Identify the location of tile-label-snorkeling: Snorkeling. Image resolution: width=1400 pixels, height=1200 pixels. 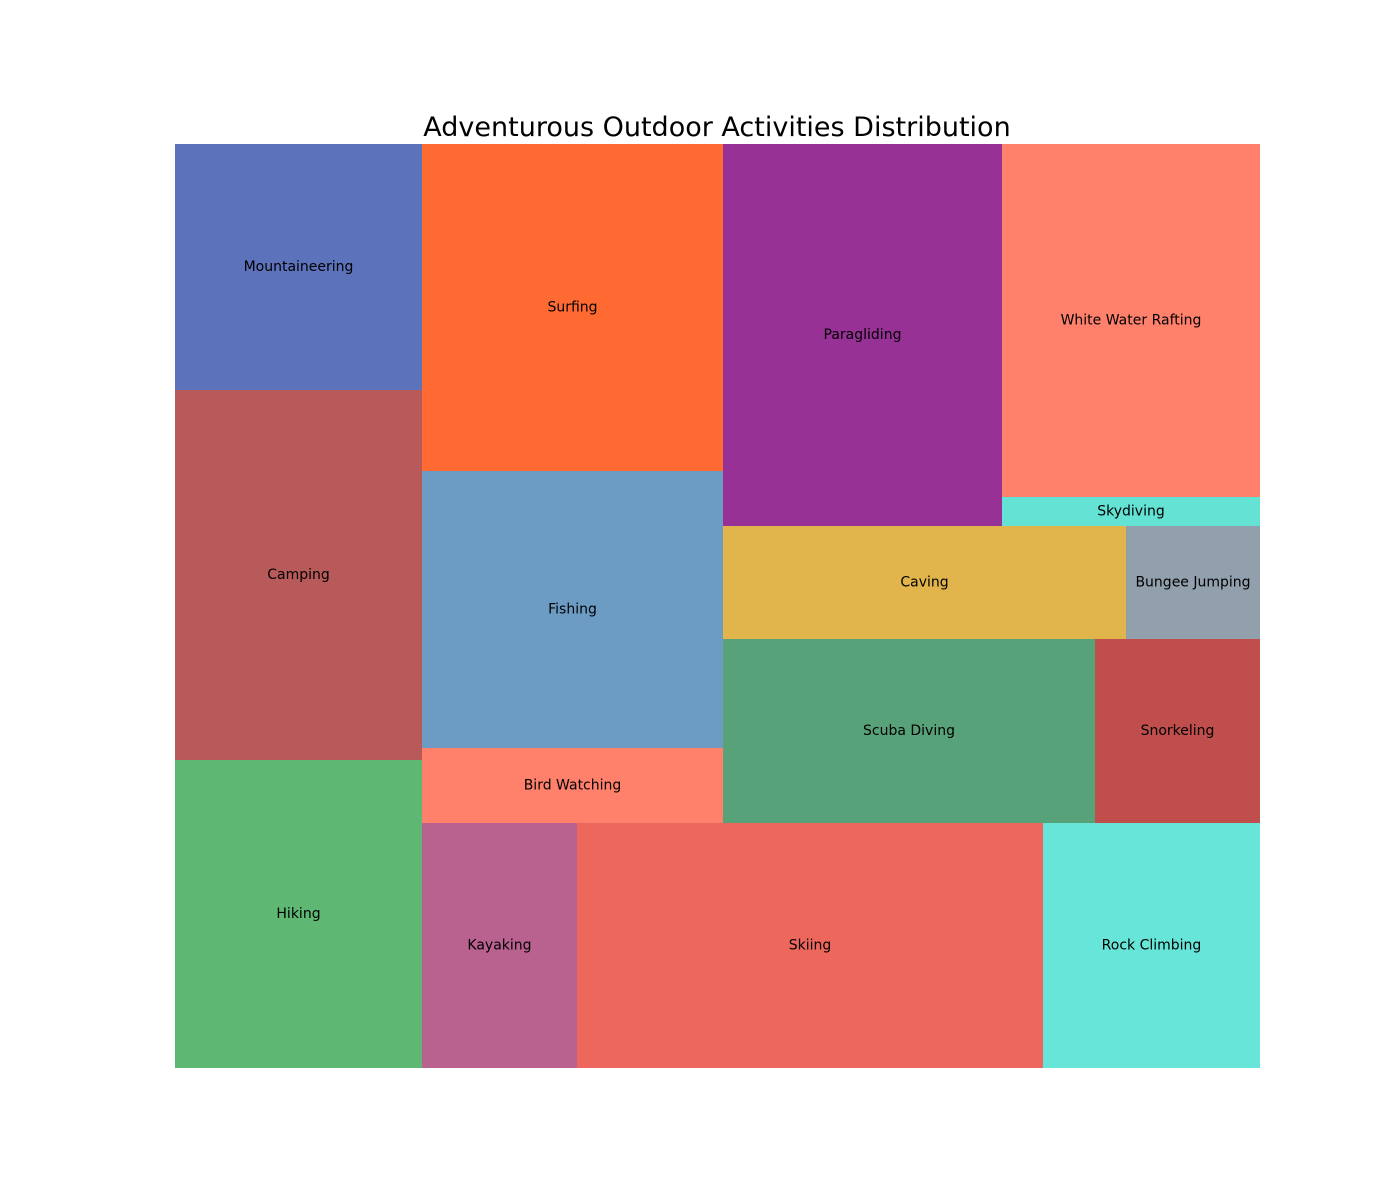
(1178, 731).